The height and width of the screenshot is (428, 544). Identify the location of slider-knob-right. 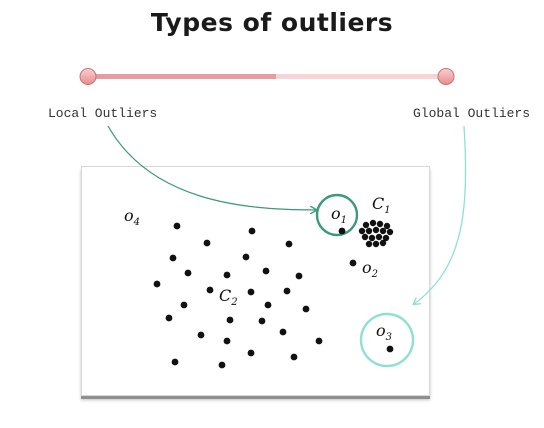
(446, 76).